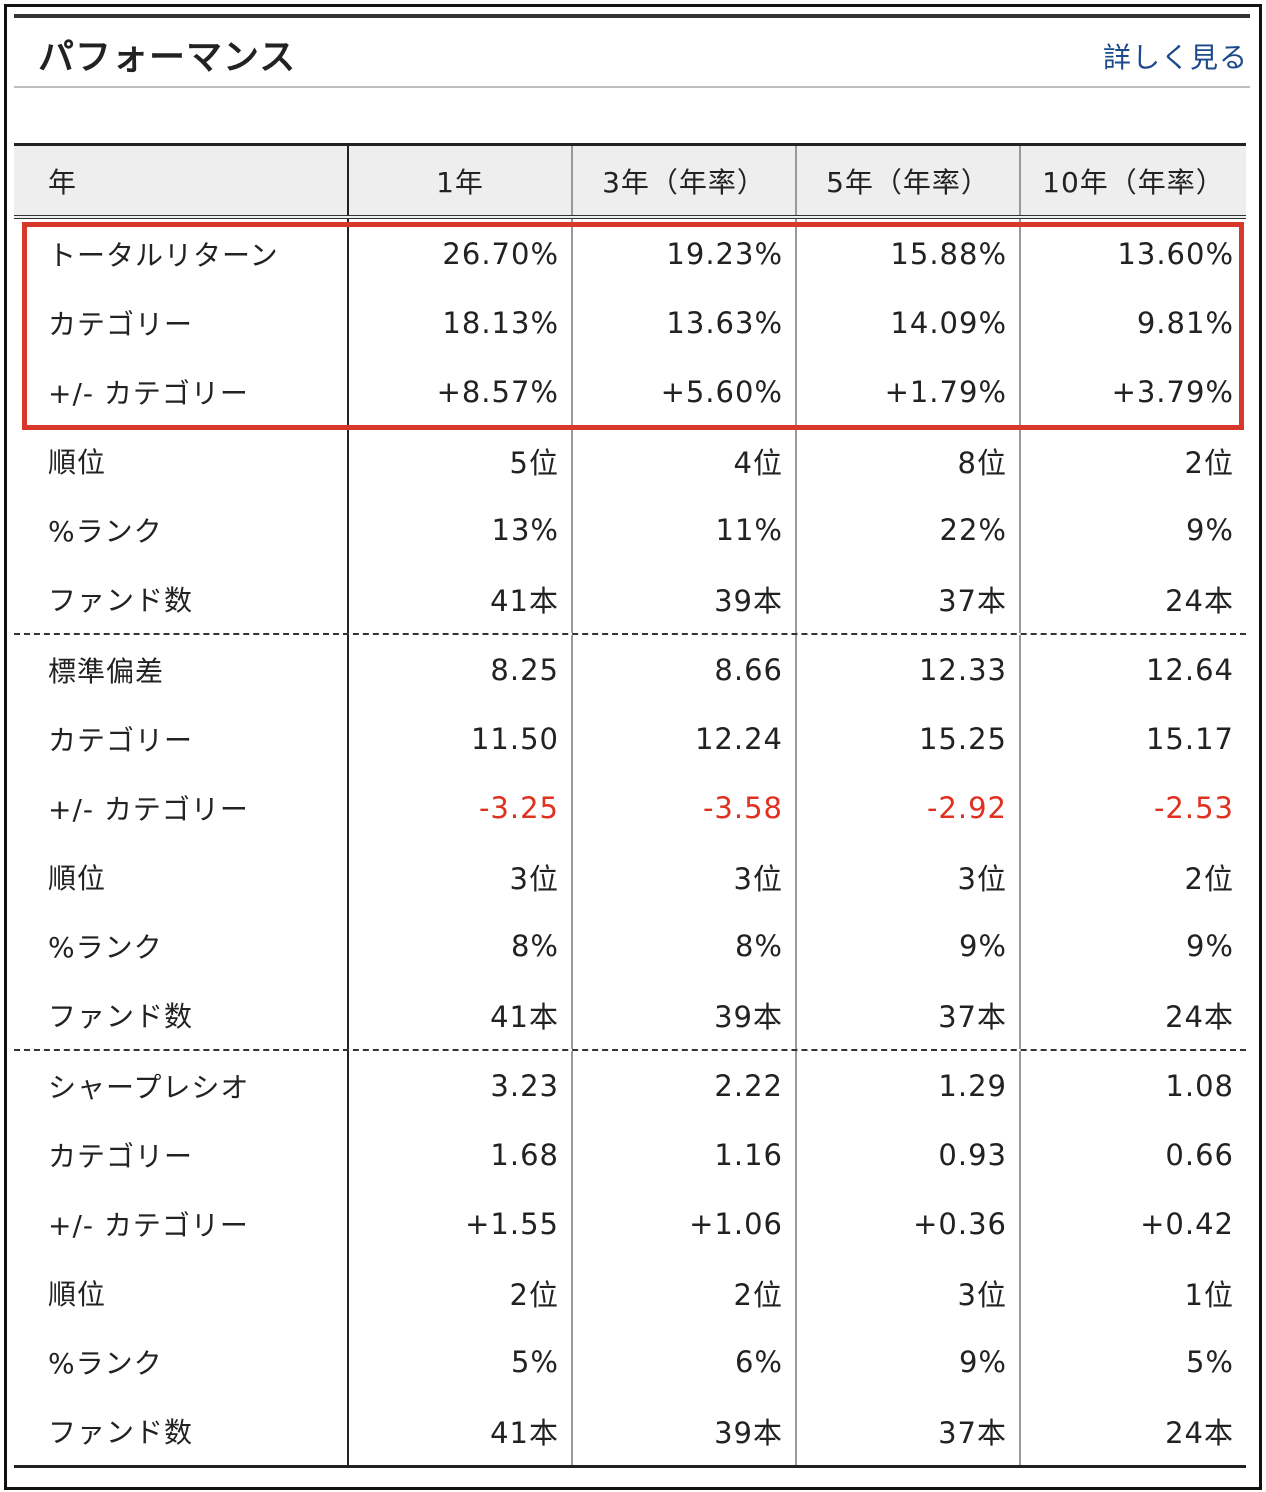  I want to click on column-header-year: 年, so click(181, 180).